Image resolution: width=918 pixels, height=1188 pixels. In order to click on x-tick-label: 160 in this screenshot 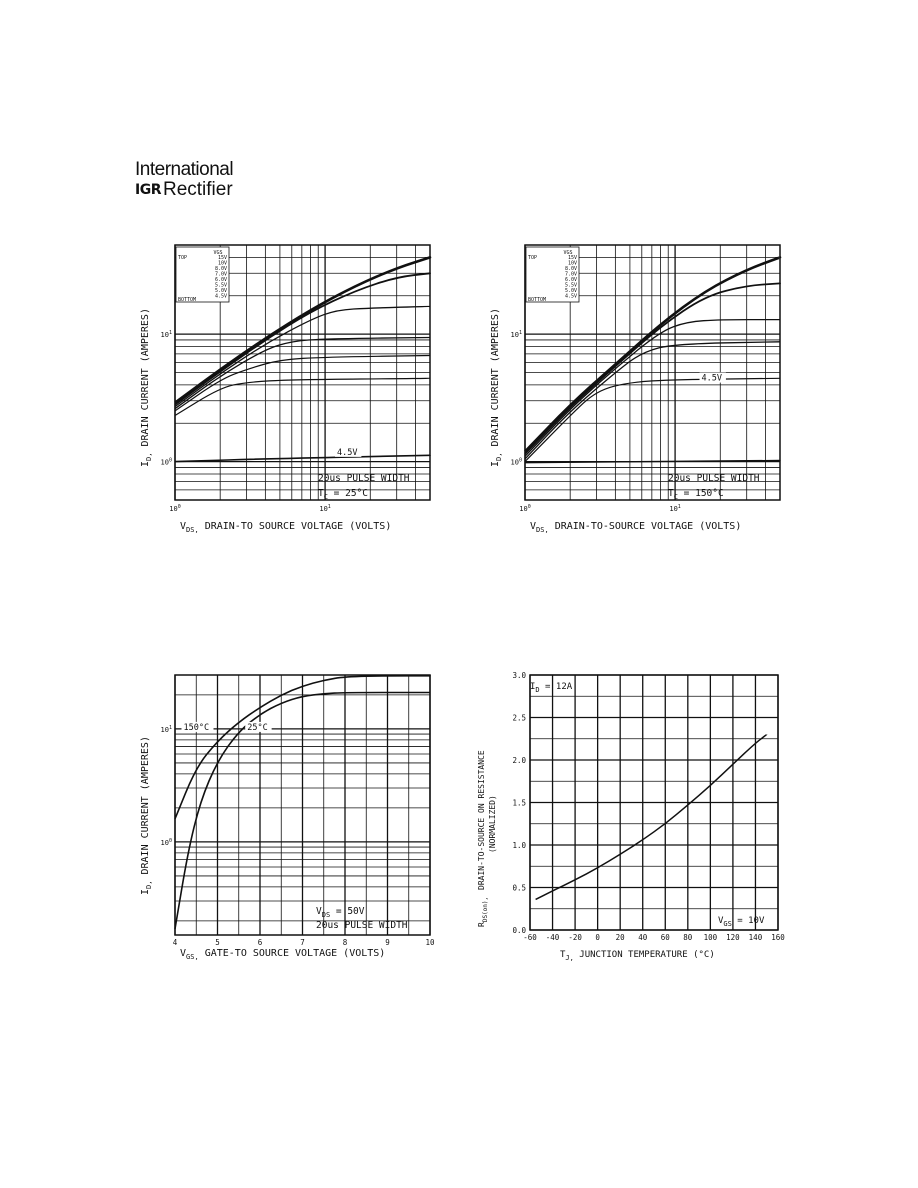, I will do `click(778, 937)`.